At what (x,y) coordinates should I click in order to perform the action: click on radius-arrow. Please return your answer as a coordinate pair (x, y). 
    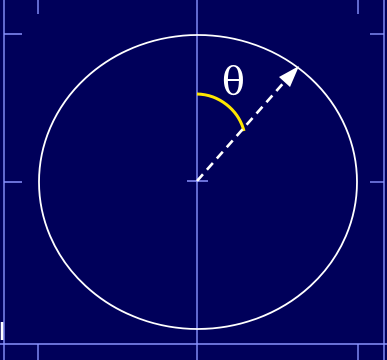
    Looking at the image, I should click on (241, 130).